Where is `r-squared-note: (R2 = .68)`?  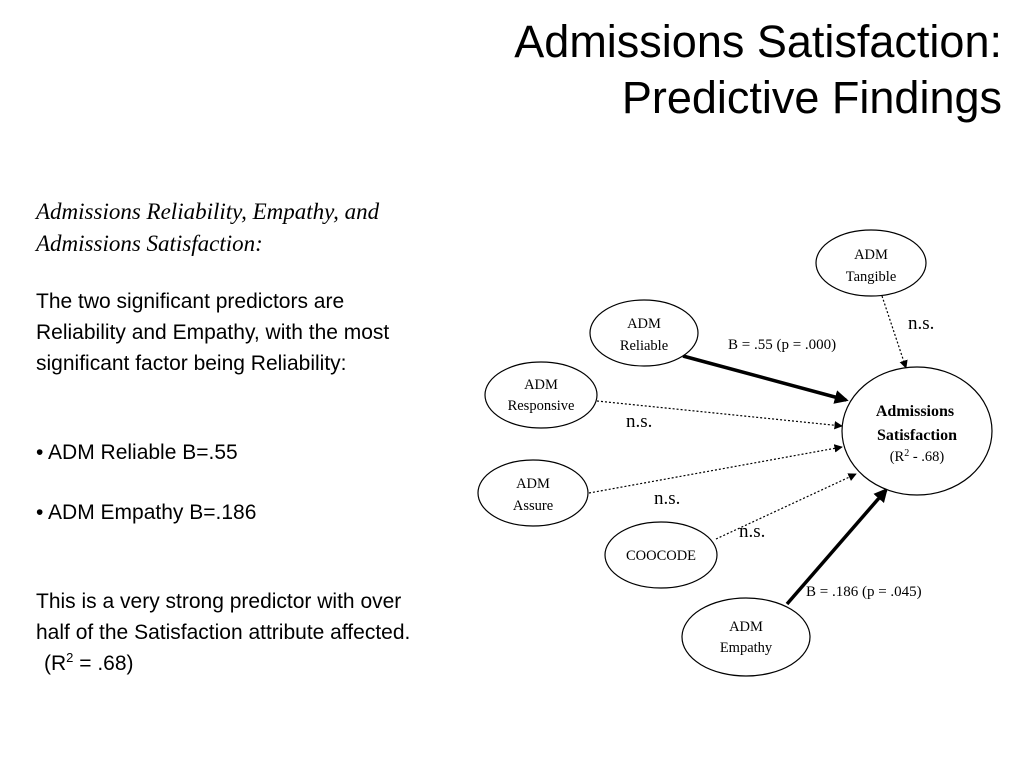 r-squared-note: (R2 = .68) is located at coordinates (85, 662).